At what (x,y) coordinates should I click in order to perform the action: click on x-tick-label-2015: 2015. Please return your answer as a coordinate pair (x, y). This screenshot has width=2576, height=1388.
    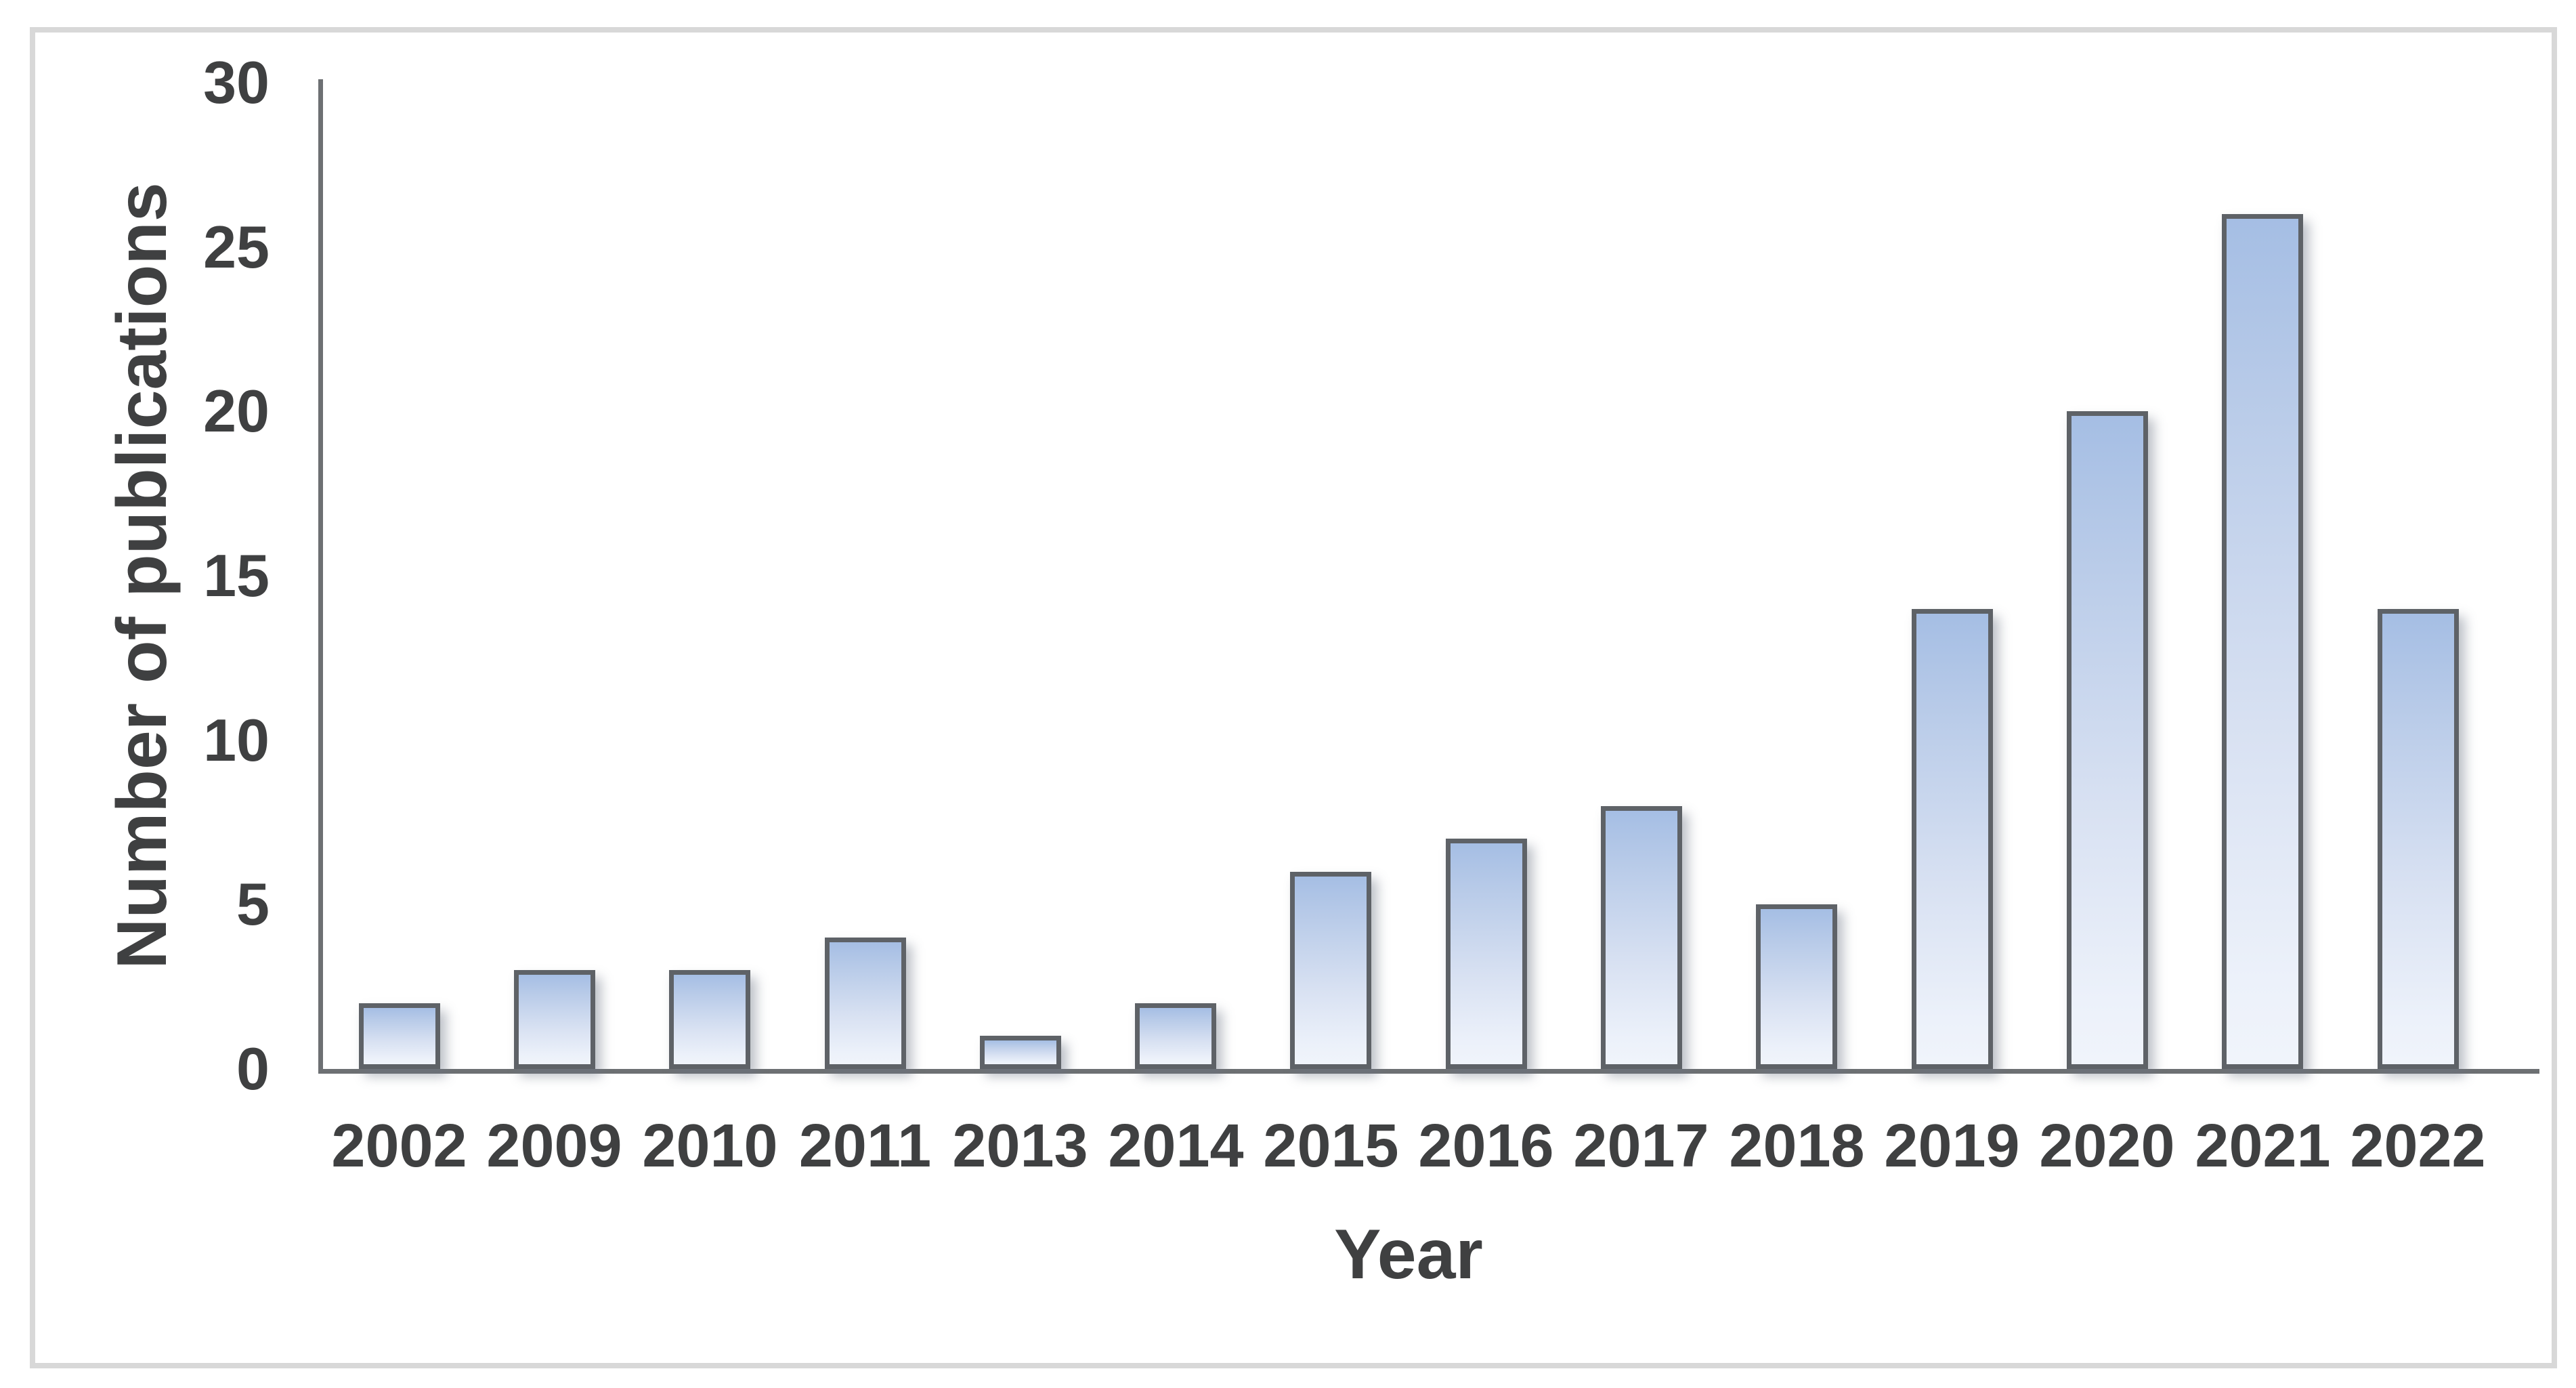
    Looking at the image, I should click on (1331, 1146).